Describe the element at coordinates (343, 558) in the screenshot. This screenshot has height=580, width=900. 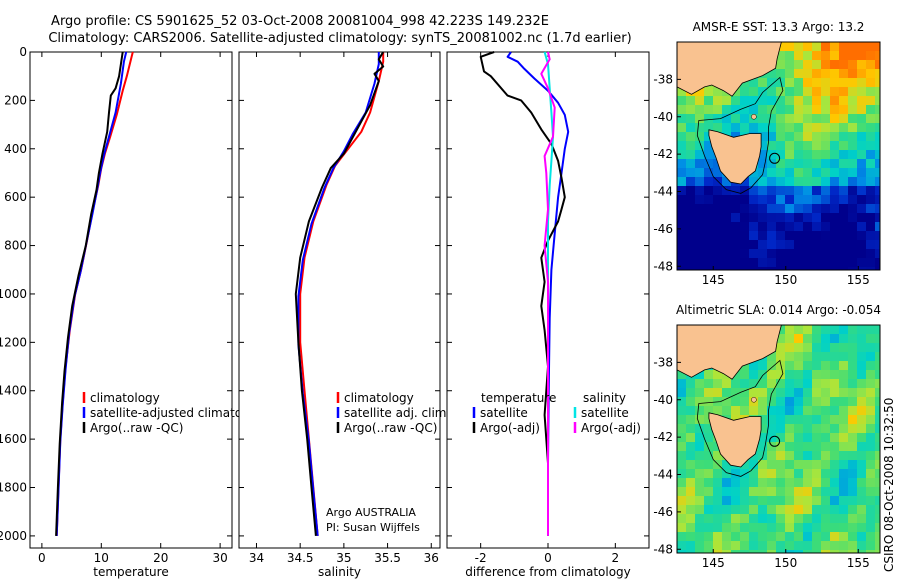
I see `salinity-xtick-label: 35` at that location.